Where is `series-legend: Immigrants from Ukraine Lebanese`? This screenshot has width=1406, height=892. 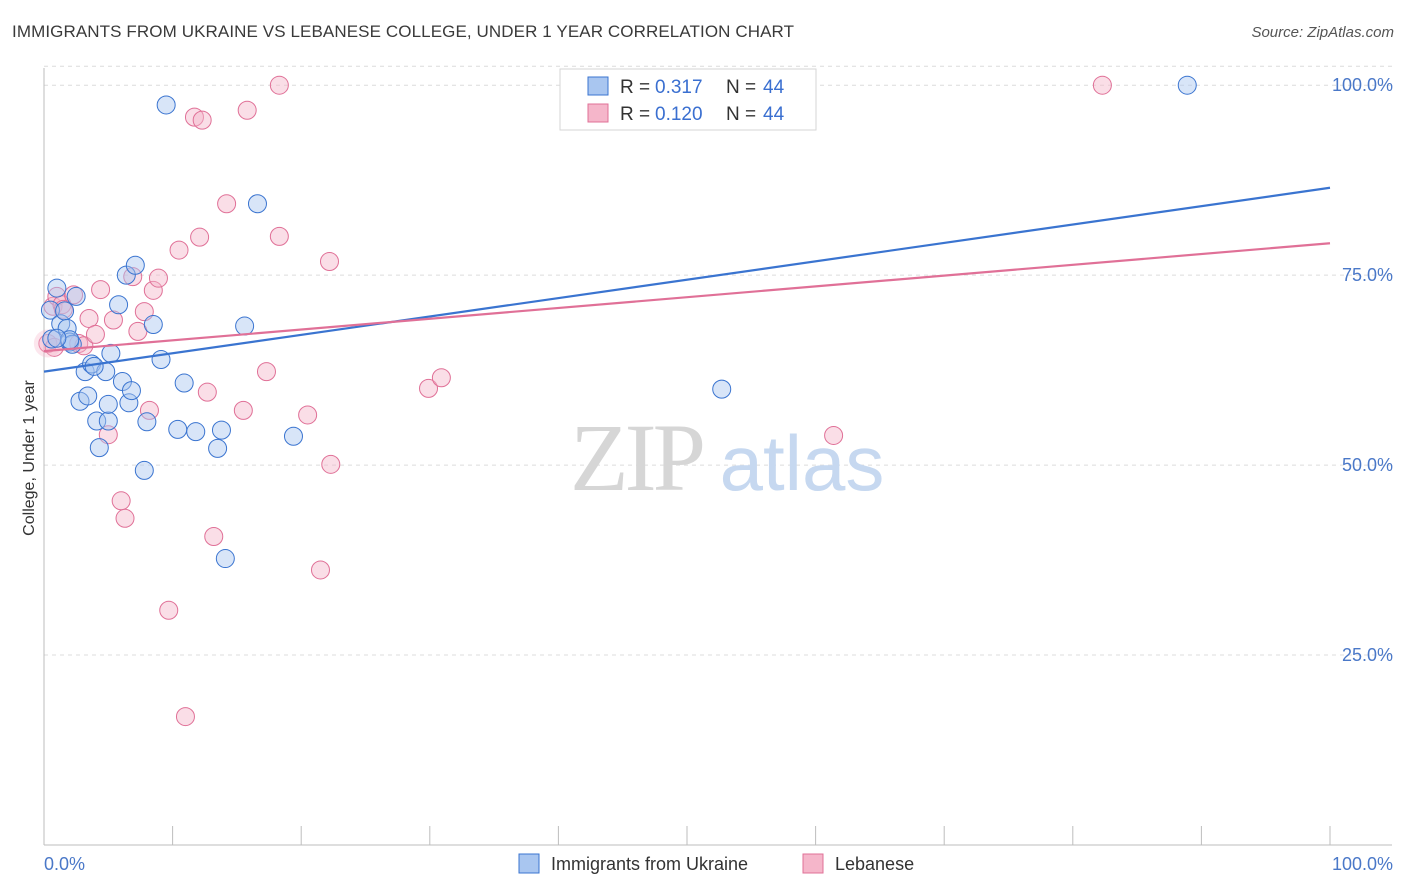
series-legend: Immigrants from Ukraine Lebanese is located at coordinates (716, 863).